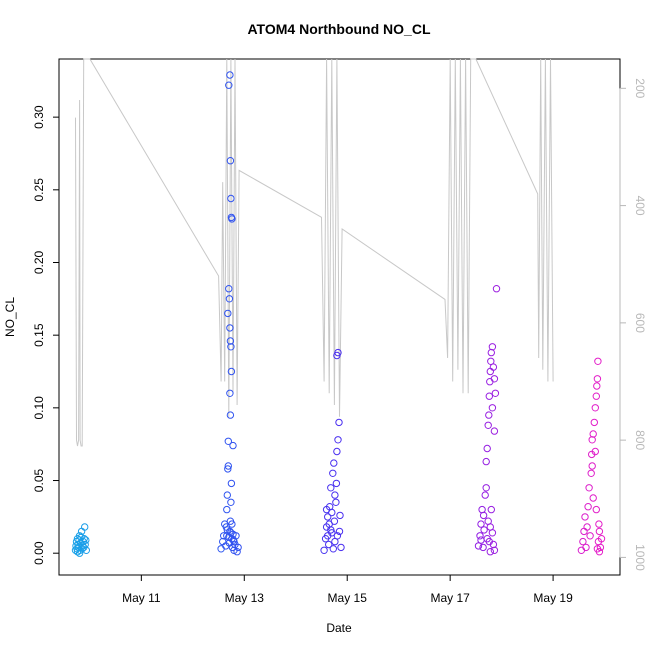 Image resolution: width=650 pixels, height=650 pixels. Describe the element at coordinates (141, 598) in the screenshot. I see `x-tick-label: May 11` at that location.